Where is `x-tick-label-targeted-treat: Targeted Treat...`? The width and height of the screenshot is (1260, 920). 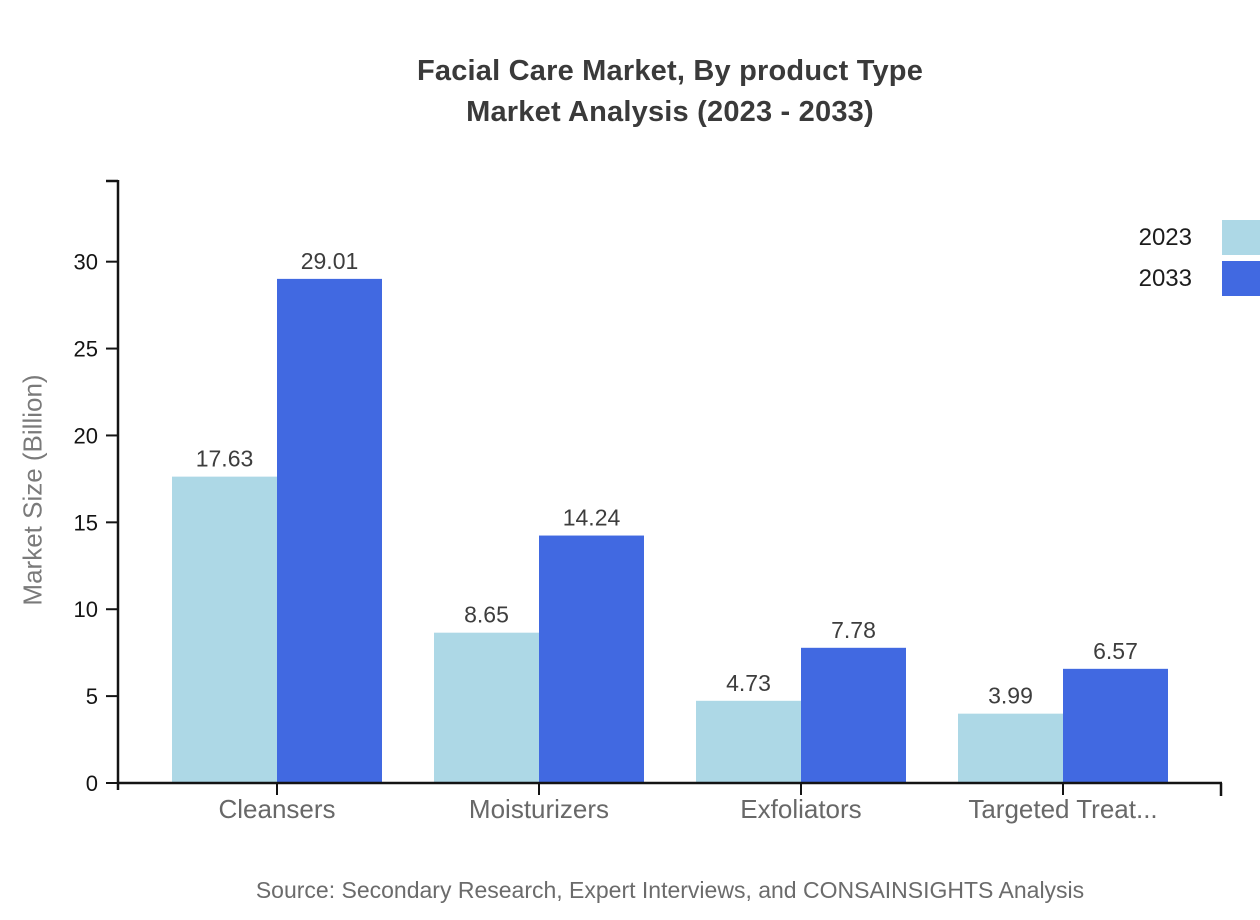
x-tick-label-targeted-treat: Targeted Treat... is located at coordinates (1062, 809).